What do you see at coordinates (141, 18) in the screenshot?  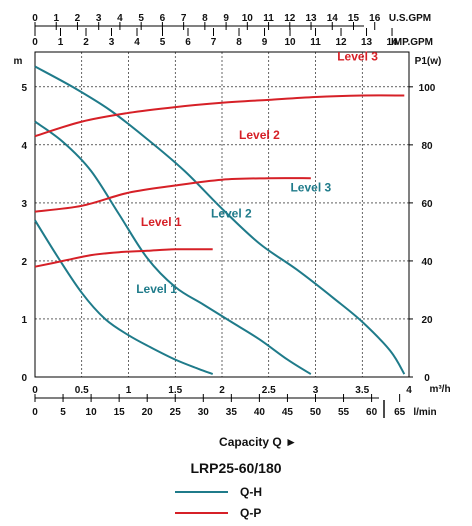 I see `usgpm-tick-label: 5` at bounding box center [141, 18].